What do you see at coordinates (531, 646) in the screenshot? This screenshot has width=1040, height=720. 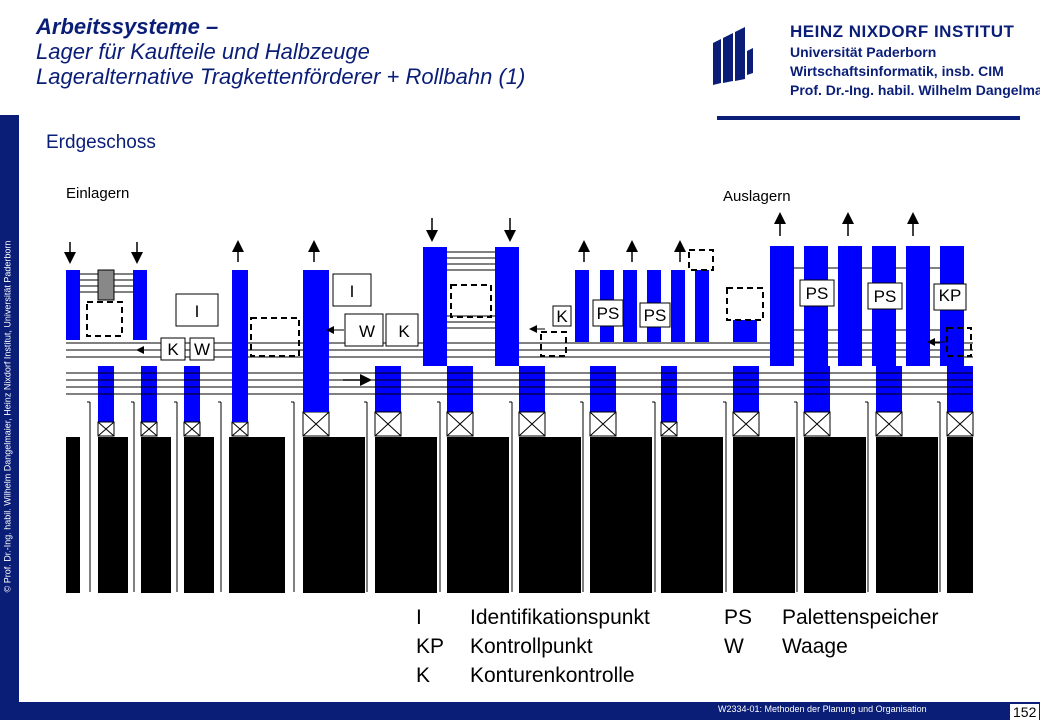 I see `legend-text: Kontrollpunkt` at bounding box center [531, 646].